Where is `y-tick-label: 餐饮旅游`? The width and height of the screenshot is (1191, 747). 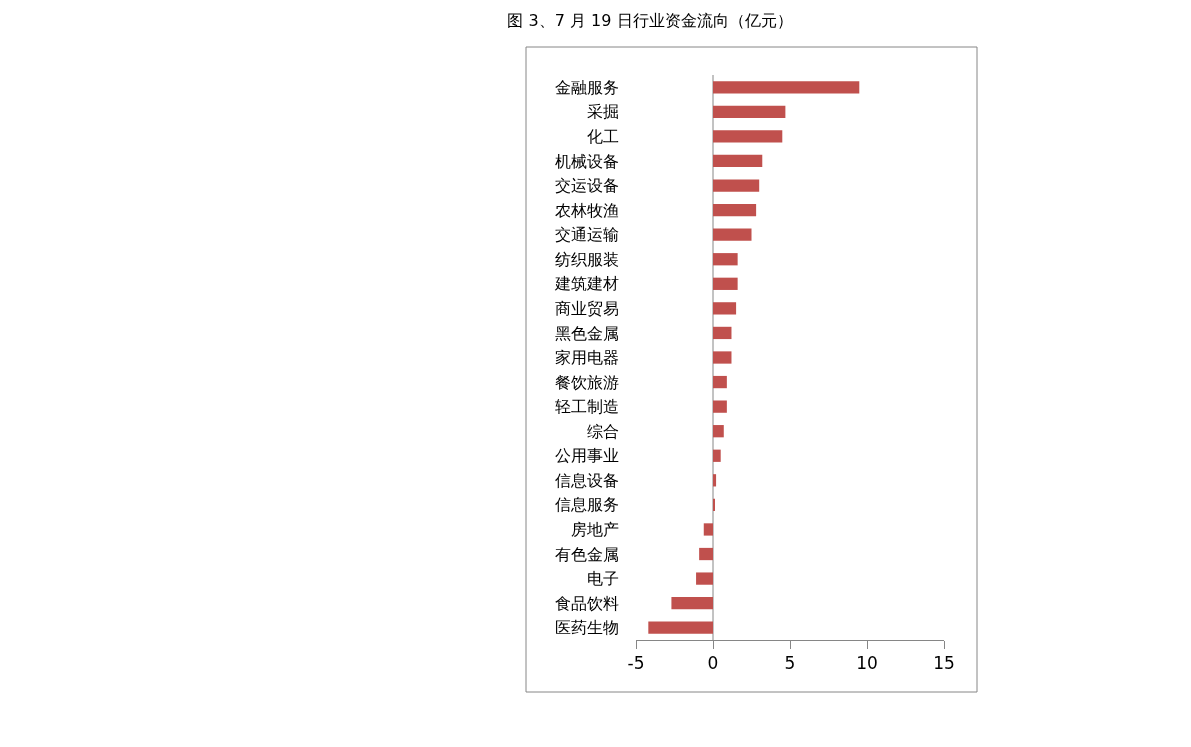 y-tick-label: 餐饮旅游 is located at coordinates (587, 382).